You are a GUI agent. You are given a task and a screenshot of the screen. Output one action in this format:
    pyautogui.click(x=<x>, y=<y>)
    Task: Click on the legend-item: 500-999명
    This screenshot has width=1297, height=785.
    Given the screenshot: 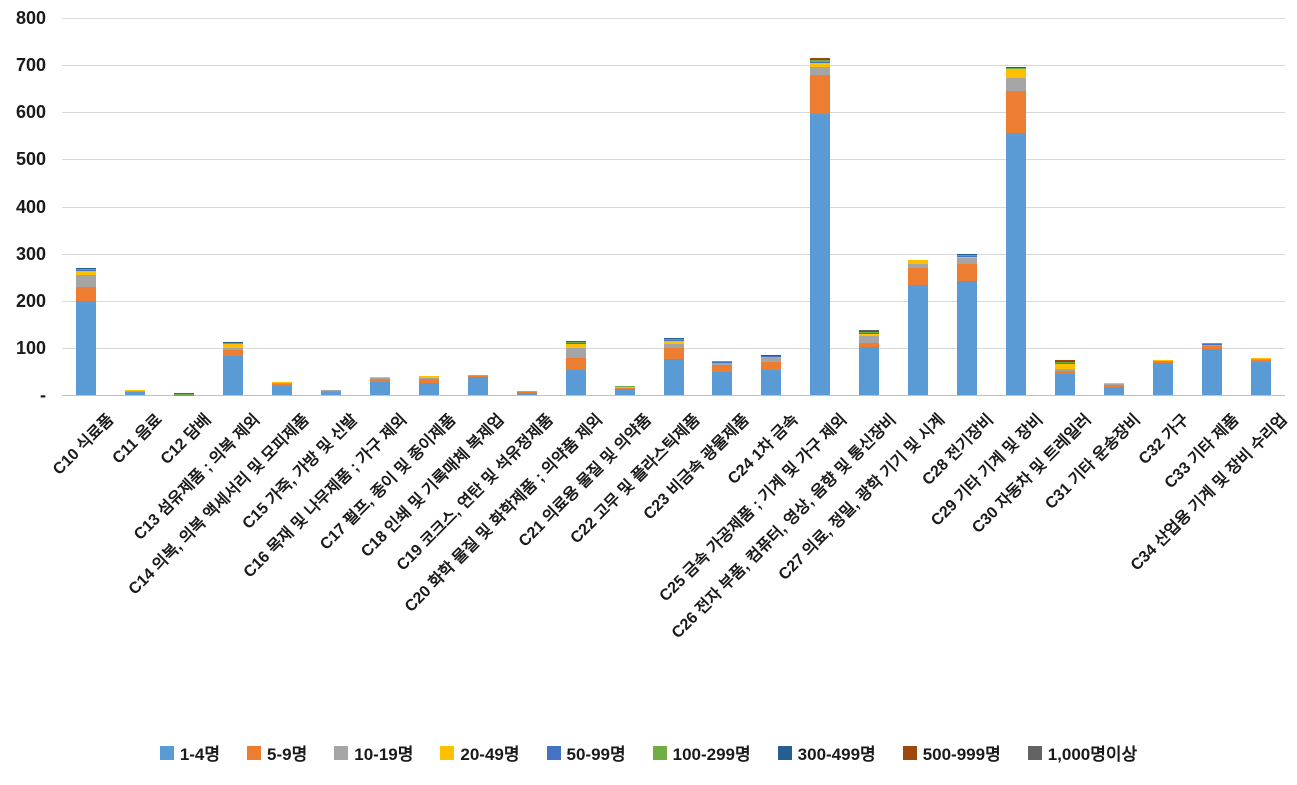 What is the action you would take?
    pyautogui.click(x=951, y=752)
    